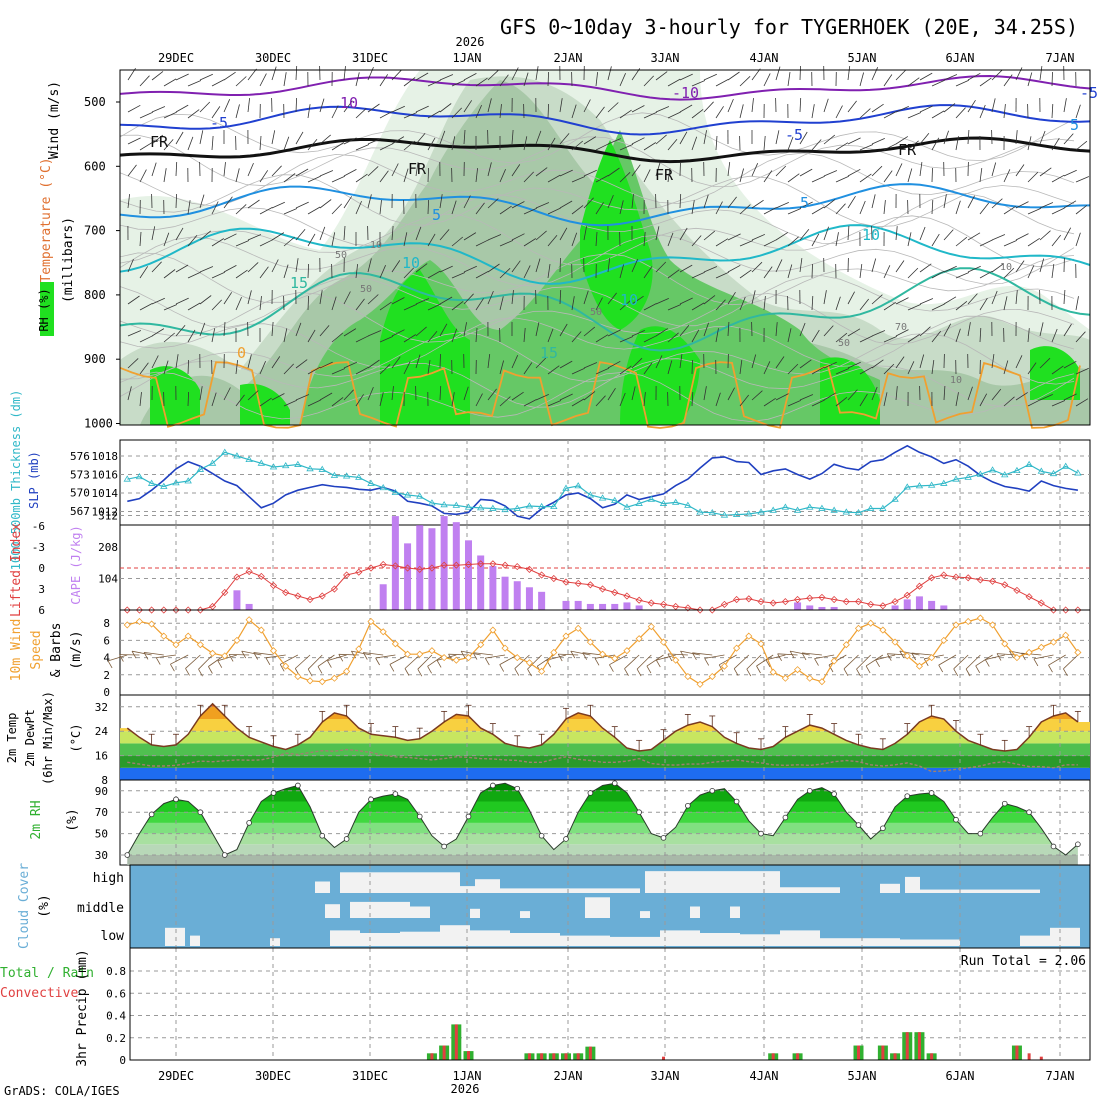  I want to click on temperature-band, so click(605, 737).